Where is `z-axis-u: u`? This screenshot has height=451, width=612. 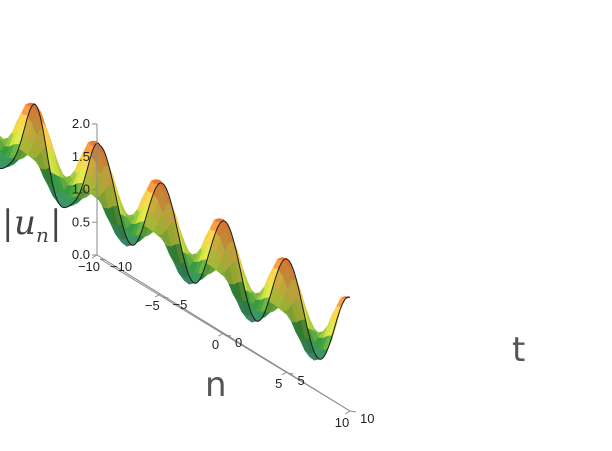
z-axis-u: u is located at coordinates (25, 223).